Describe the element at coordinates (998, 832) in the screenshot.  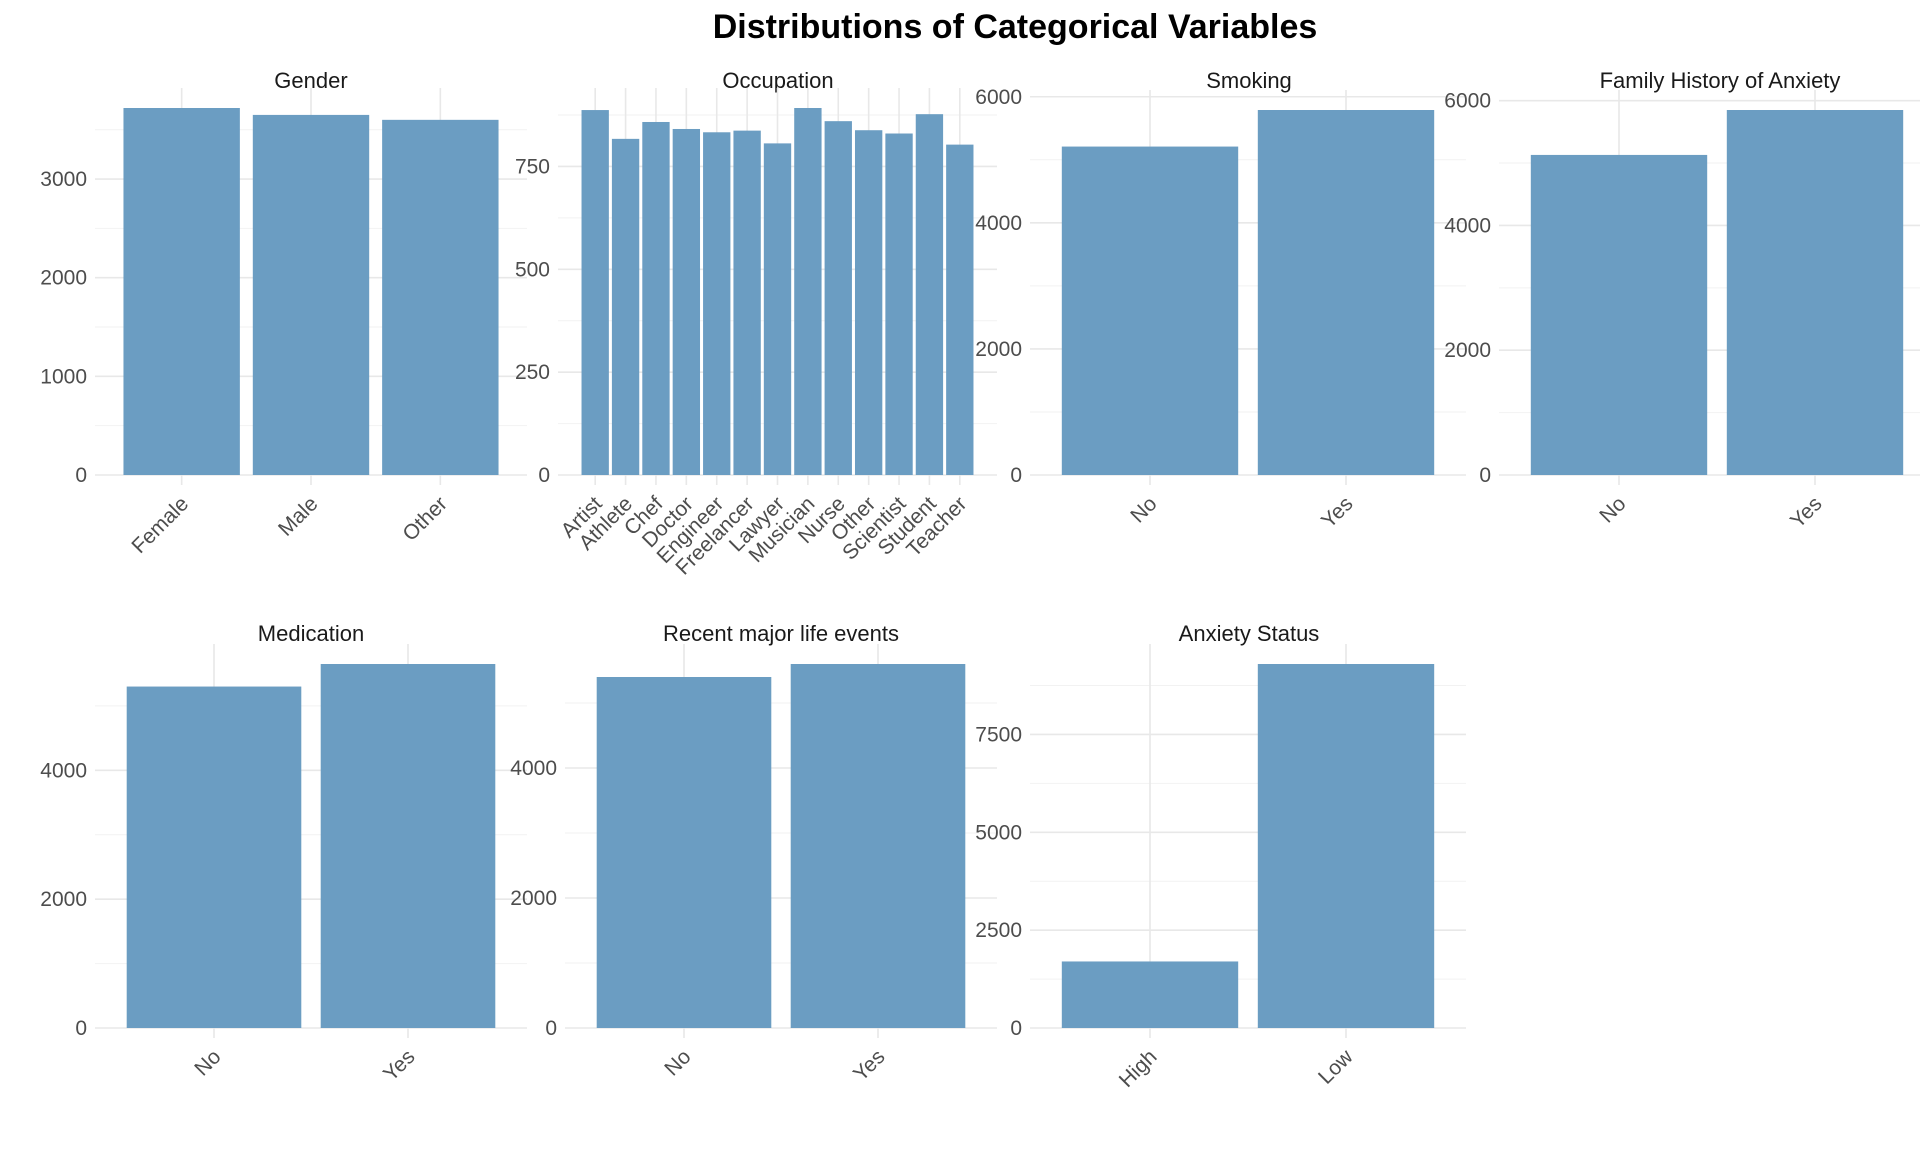
I see `y-tick-label: 5000` at that location.